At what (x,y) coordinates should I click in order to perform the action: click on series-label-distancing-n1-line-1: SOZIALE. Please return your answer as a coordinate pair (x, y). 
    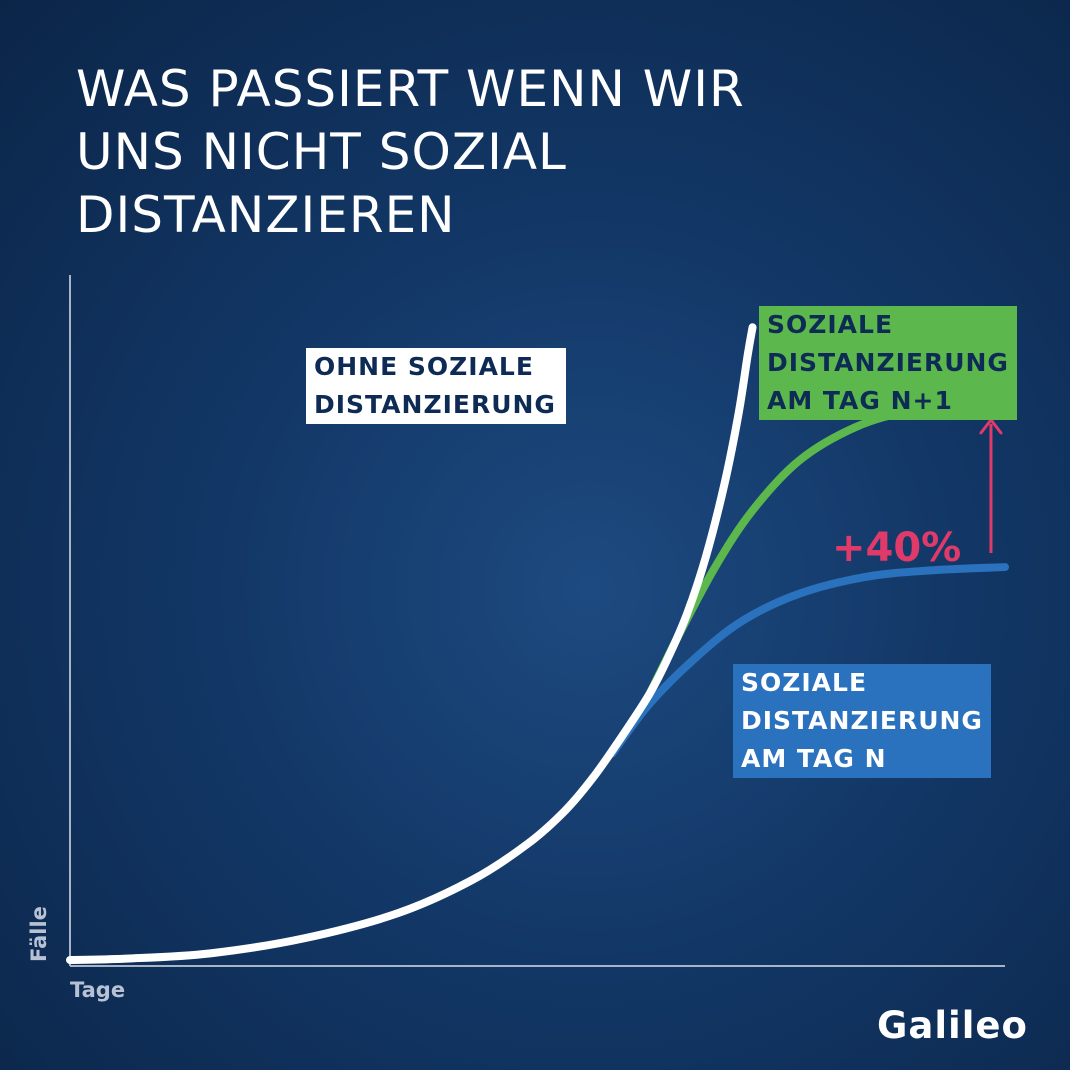
    Looking at the image, I should click on (830, 324).